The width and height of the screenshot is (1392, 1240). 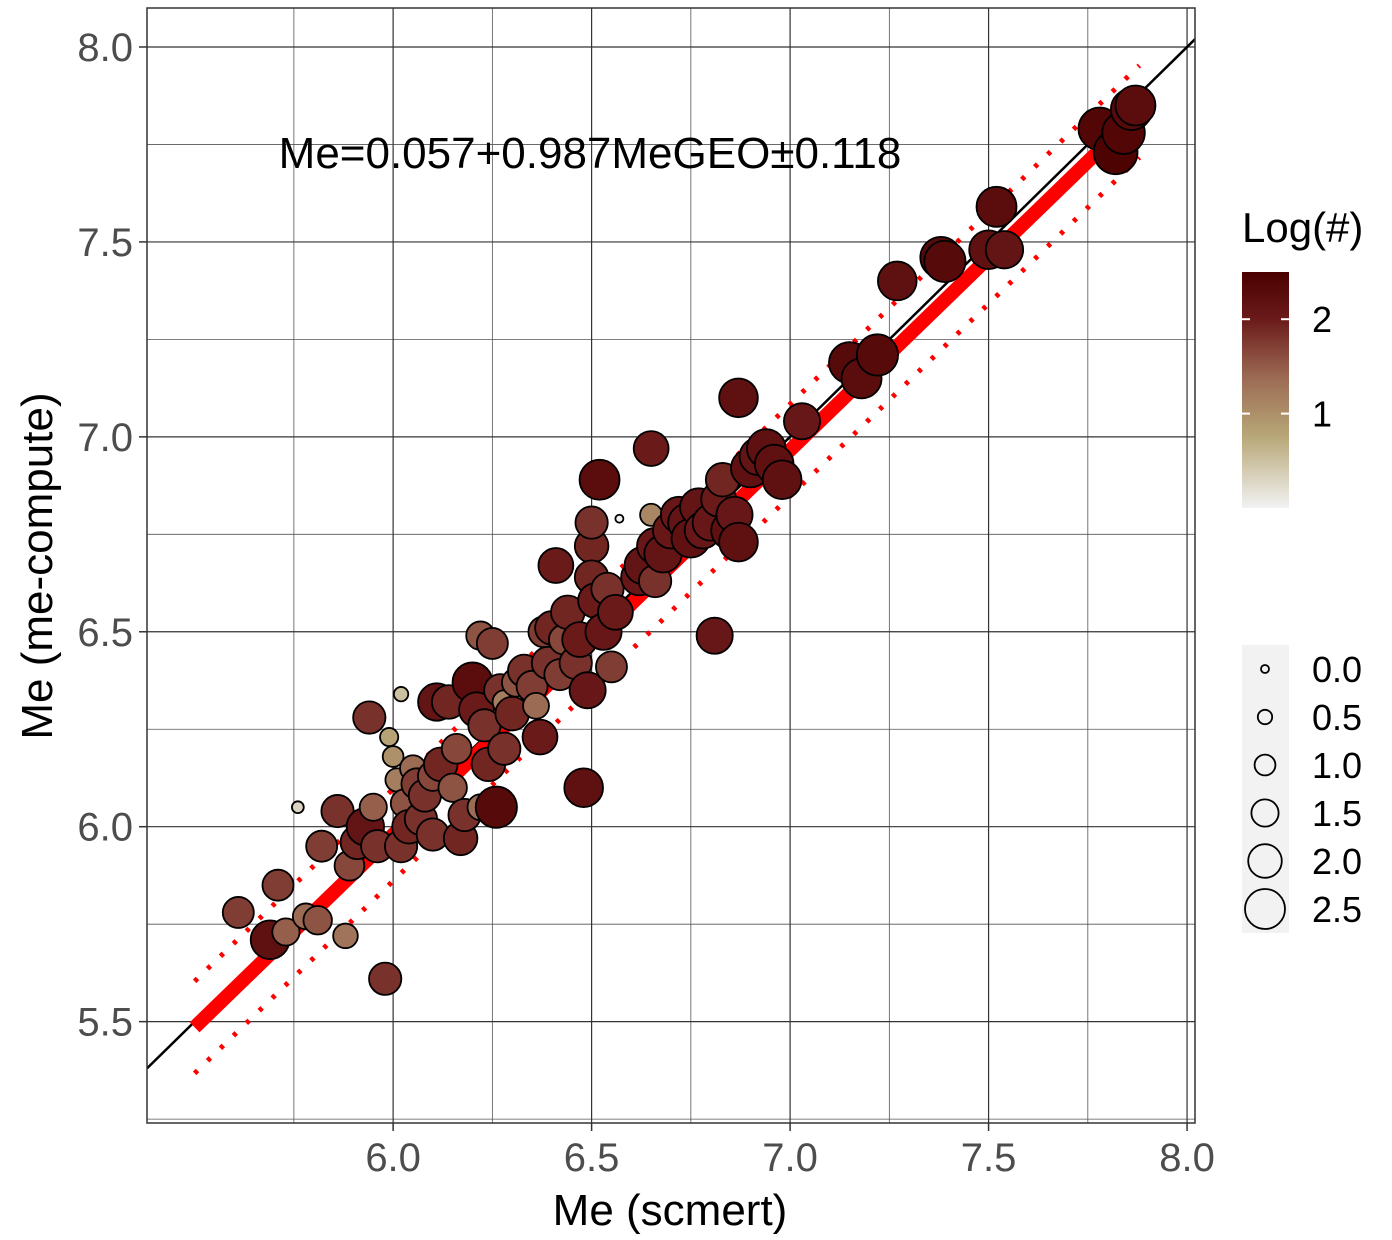 What do you see at coordinates (790, 1158) in the screenshot?
I see `x-tick-label: 7.0` at bounding box center [790, 1158].